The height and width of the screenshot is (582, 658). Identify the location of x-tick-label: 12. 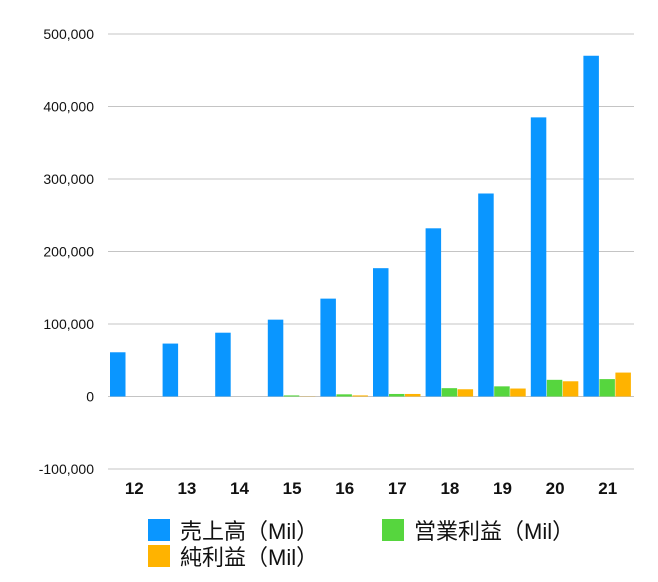
(134, 488).